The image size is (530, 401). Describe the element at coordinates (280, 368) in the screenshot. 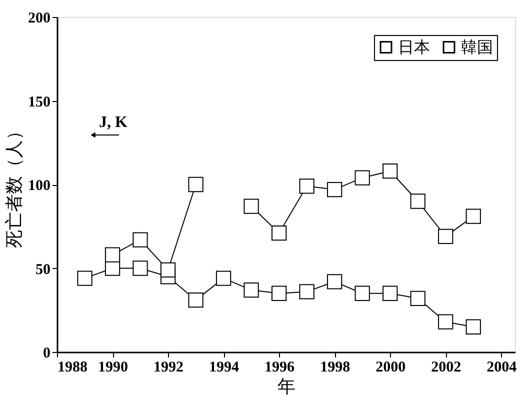

I see `x-tick-label: 1996` at that location.